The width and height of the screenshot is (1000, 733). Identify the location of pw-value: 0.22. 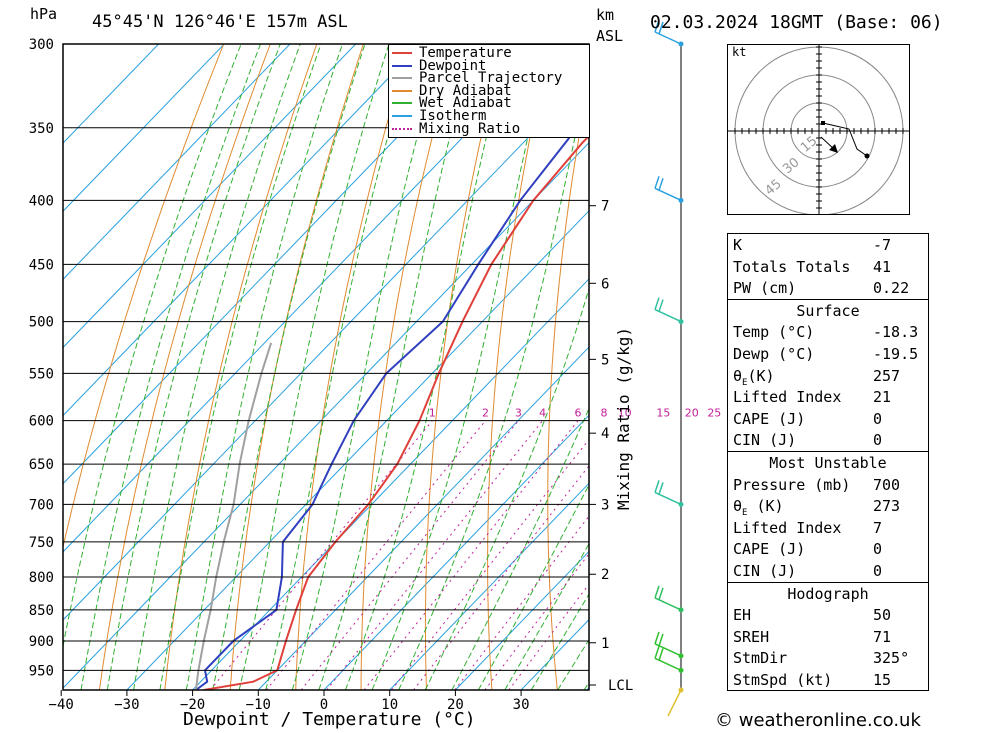
(891, 288).